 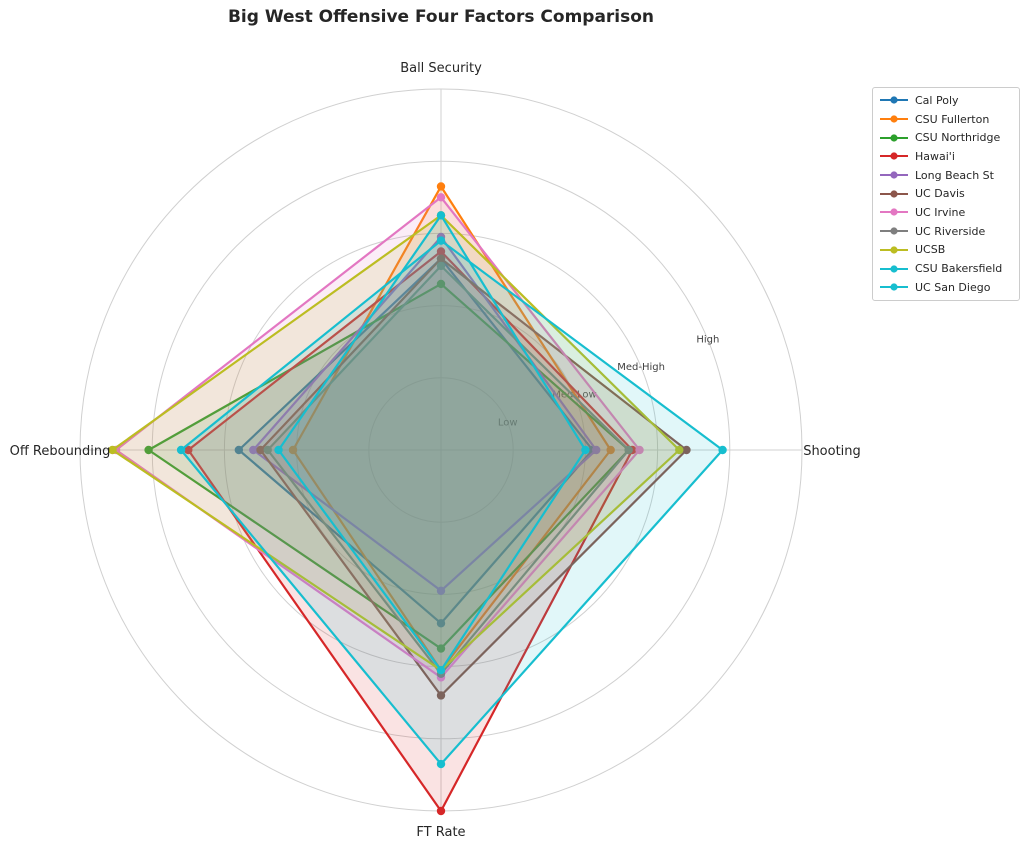 What do you see at coordinates (958, 138) in the screenshot?
I see `legend-label: CSU Northridge` at bounding box center [958, 138].